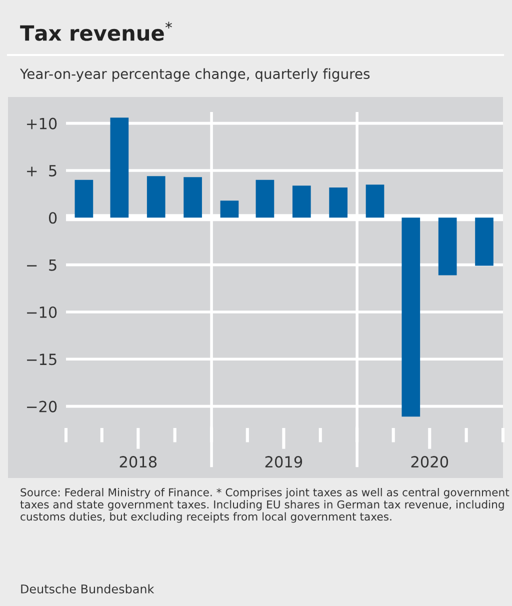 Image resolution: width=512 pixels, height=606 pixels. I want to click on x-tick-label: 2018, so click(138, 462).